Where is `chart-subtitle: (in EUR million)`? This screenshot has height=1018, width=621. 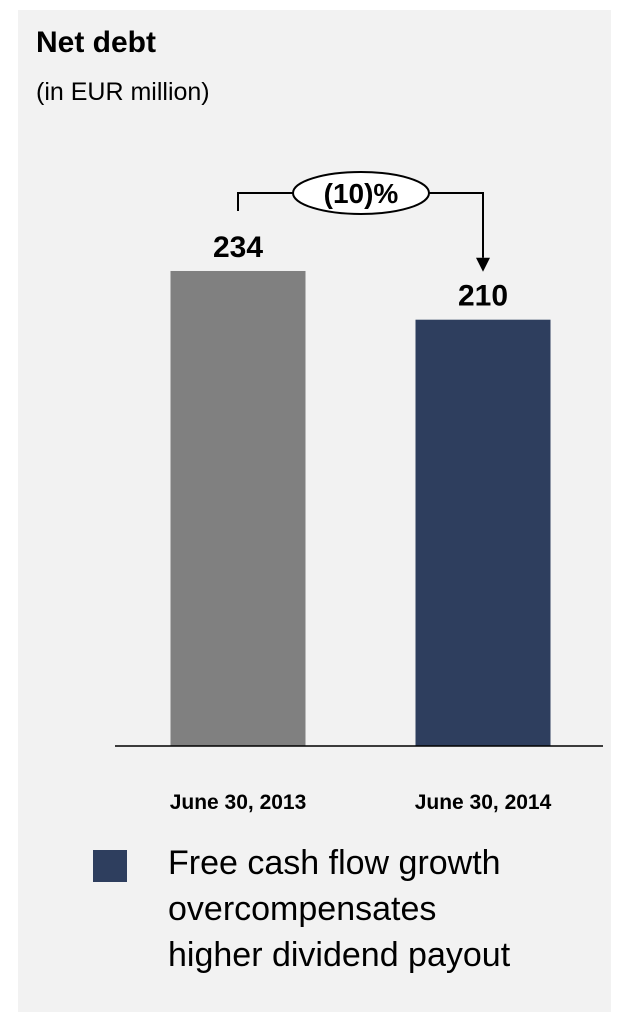
chart-subtitle: (in EUR million) is located at coordinates (123, 92).